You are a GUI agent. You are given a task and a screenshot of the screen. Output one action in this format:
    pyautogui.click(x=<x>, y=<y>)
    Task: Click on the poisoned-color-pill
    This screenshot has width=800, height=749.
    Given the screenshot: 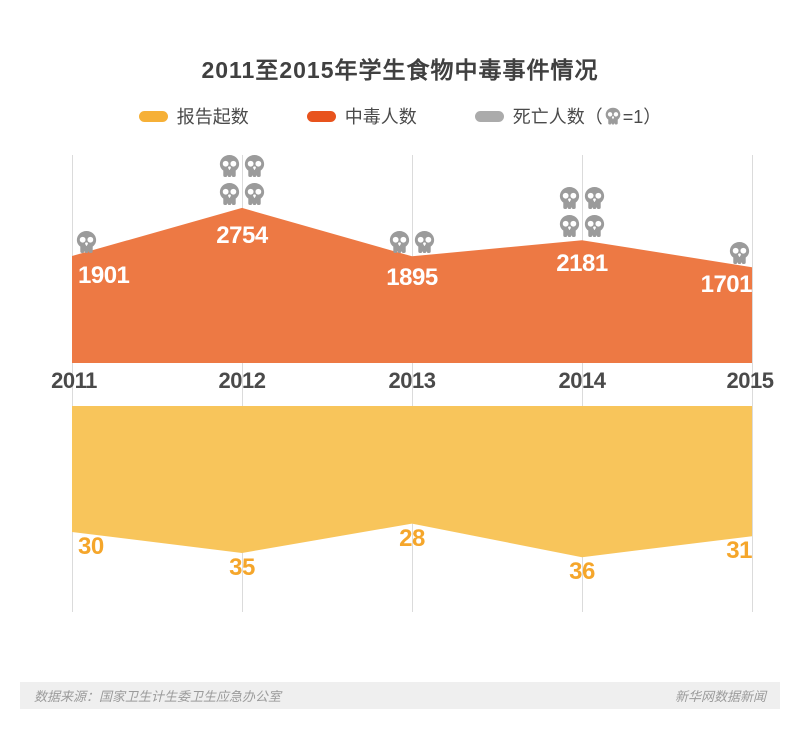 What is the action you would take?
    pyautogui.click(x=321, y=116)
    